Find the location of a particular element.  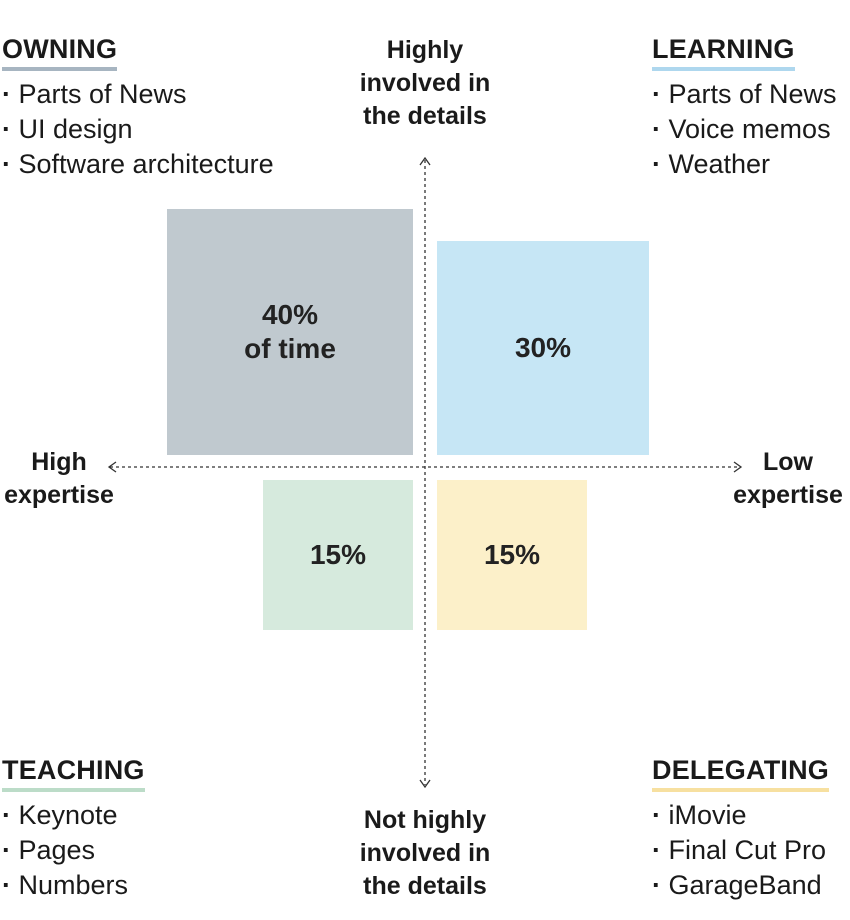

delegating-share-block: 15% is located at coordinates (512, 555).